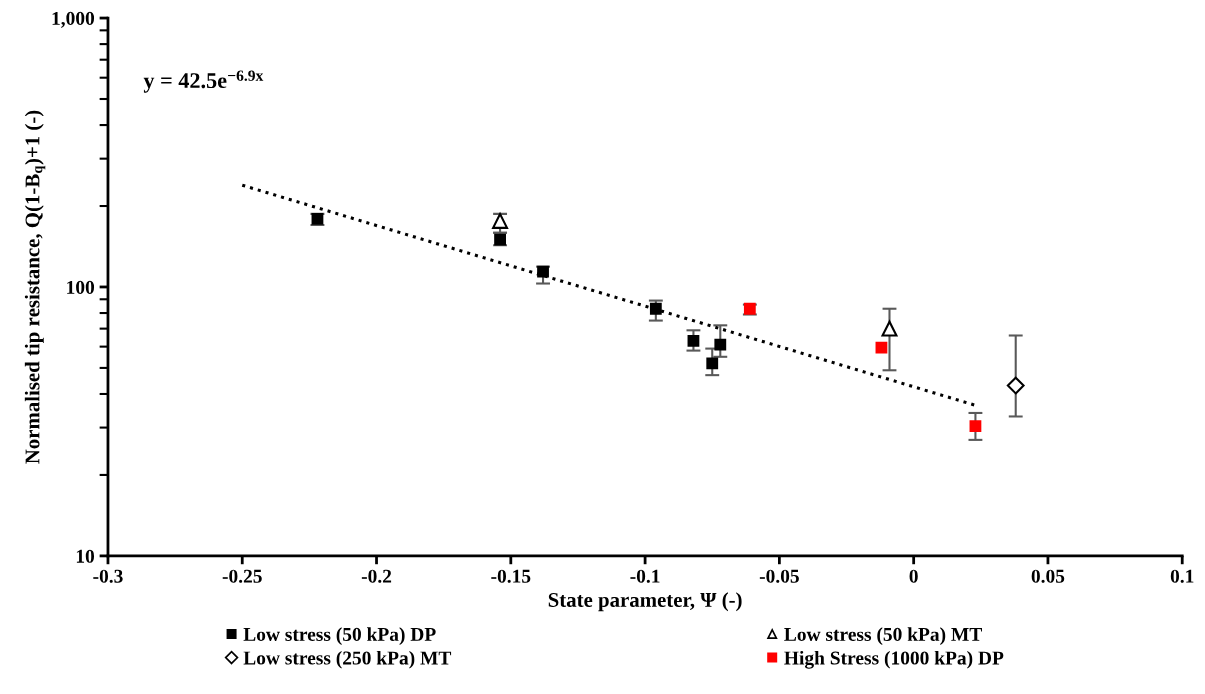 The height and width of the screenshot is (694, 1205). I want to click on x-tick-label: -0.25, so click(242, 576).